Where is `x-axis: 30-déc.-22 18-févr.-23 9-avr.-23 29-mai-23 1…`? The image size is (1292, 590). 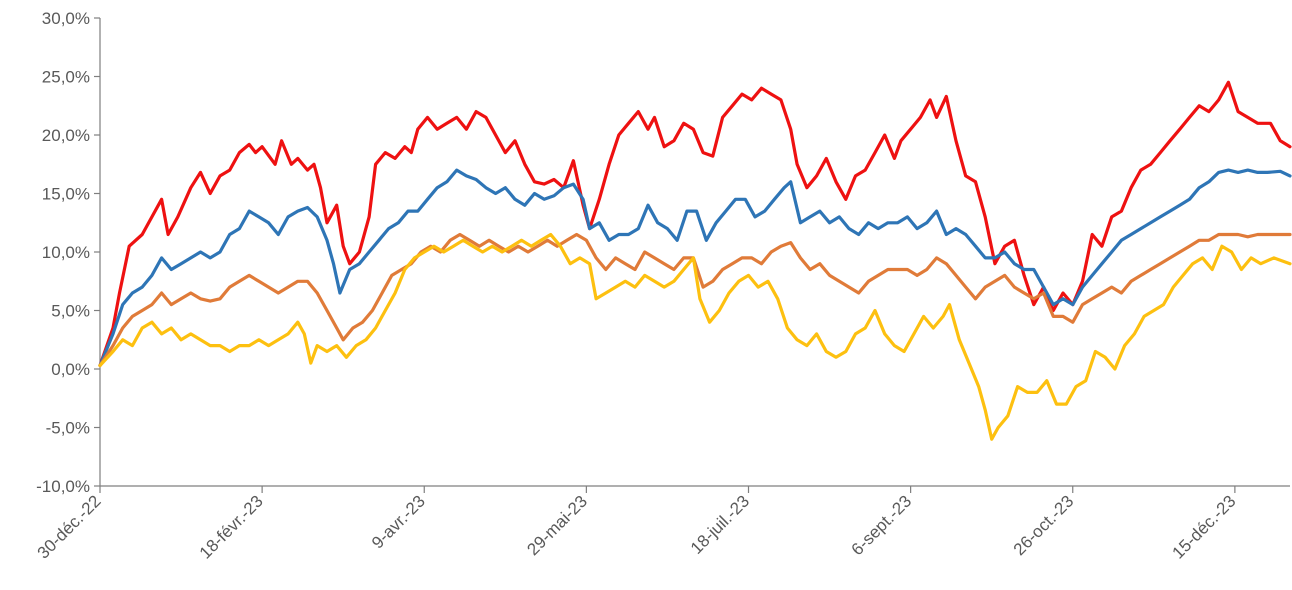
x-axis: 30-déc.-22 18-févr.-23 9-avr.-23 29-mai-23 1… is located at coordinates (662, 524).